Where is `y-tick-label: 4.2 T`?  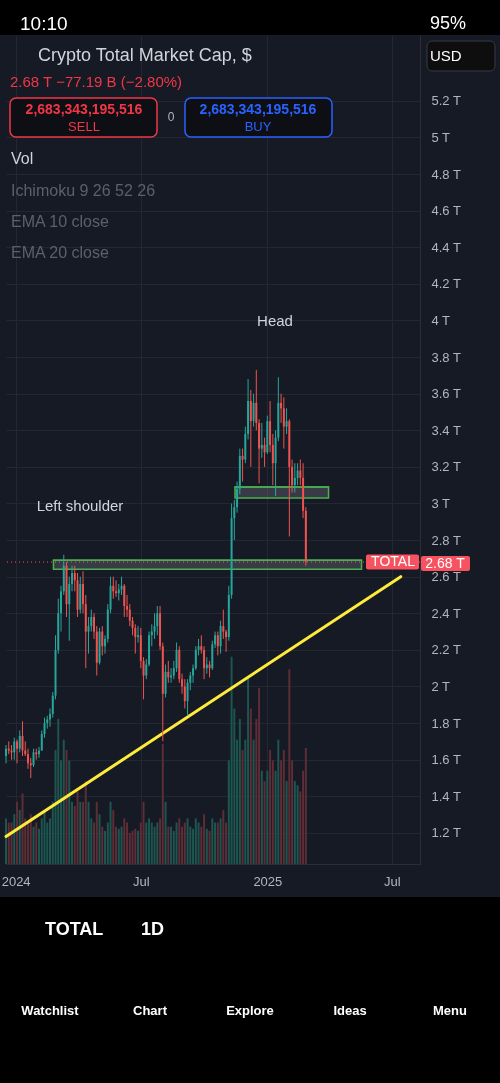 y-tick-label: 4.2 T is located at coordinates (446, 284).